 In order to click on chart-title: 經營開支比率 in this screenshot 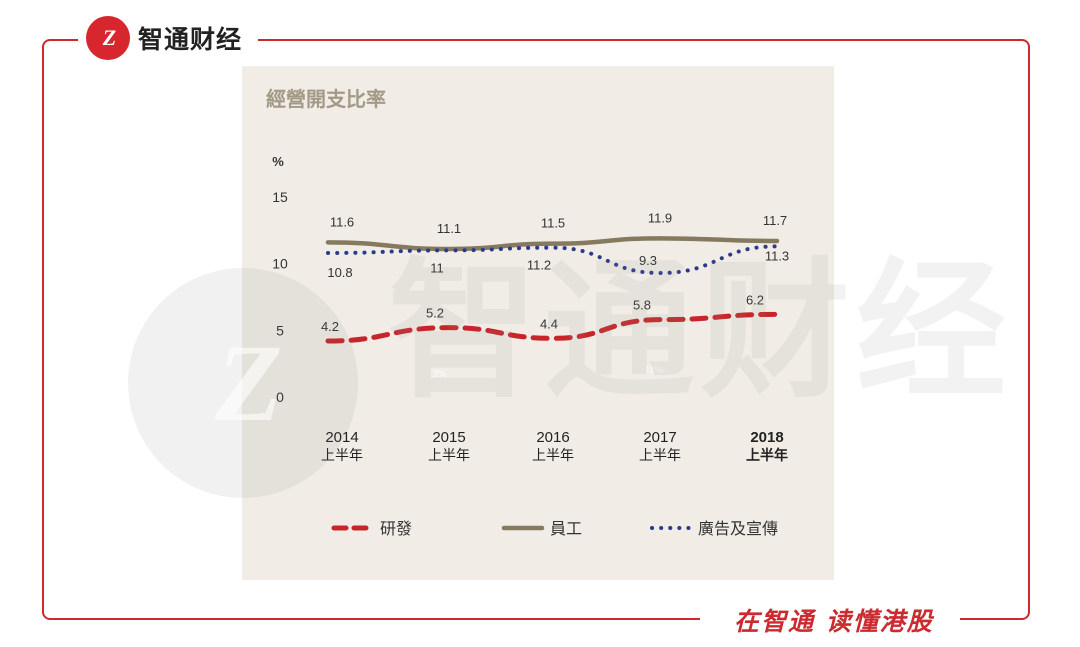, I will do `click(326, 99)`.